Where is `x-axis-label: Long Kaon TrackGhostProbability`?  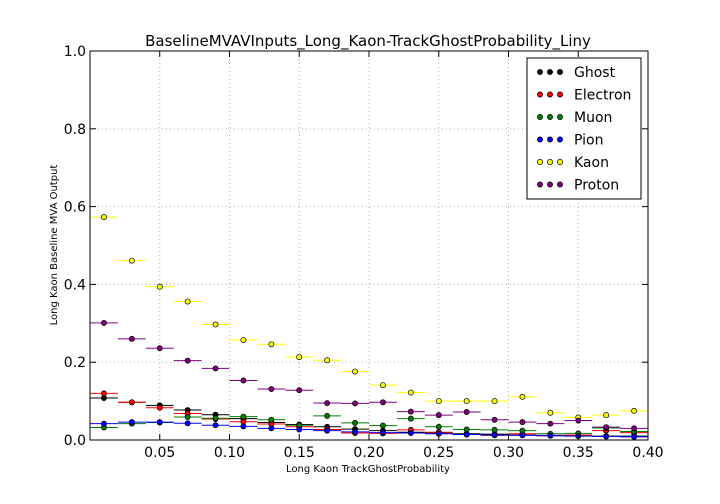
x-axis-label: Long Kaon TrackGhostProbability is located at coordinates (368, 469).